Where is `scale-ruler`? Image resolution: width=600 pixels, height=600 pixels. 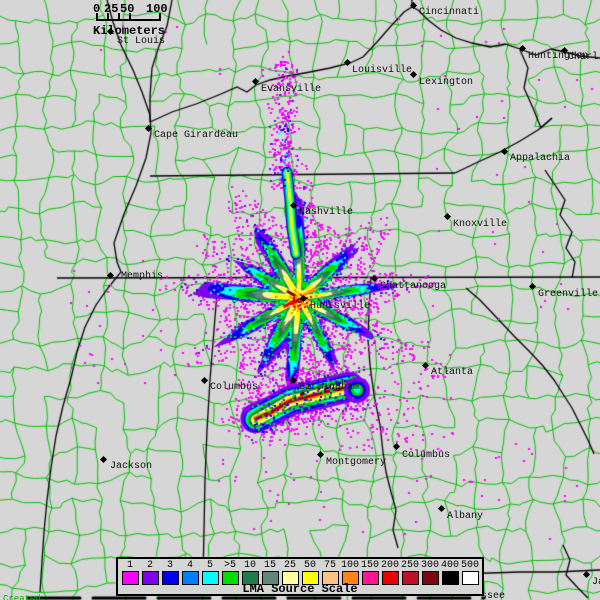
scale-ruler is located at coordinates (128, 20).